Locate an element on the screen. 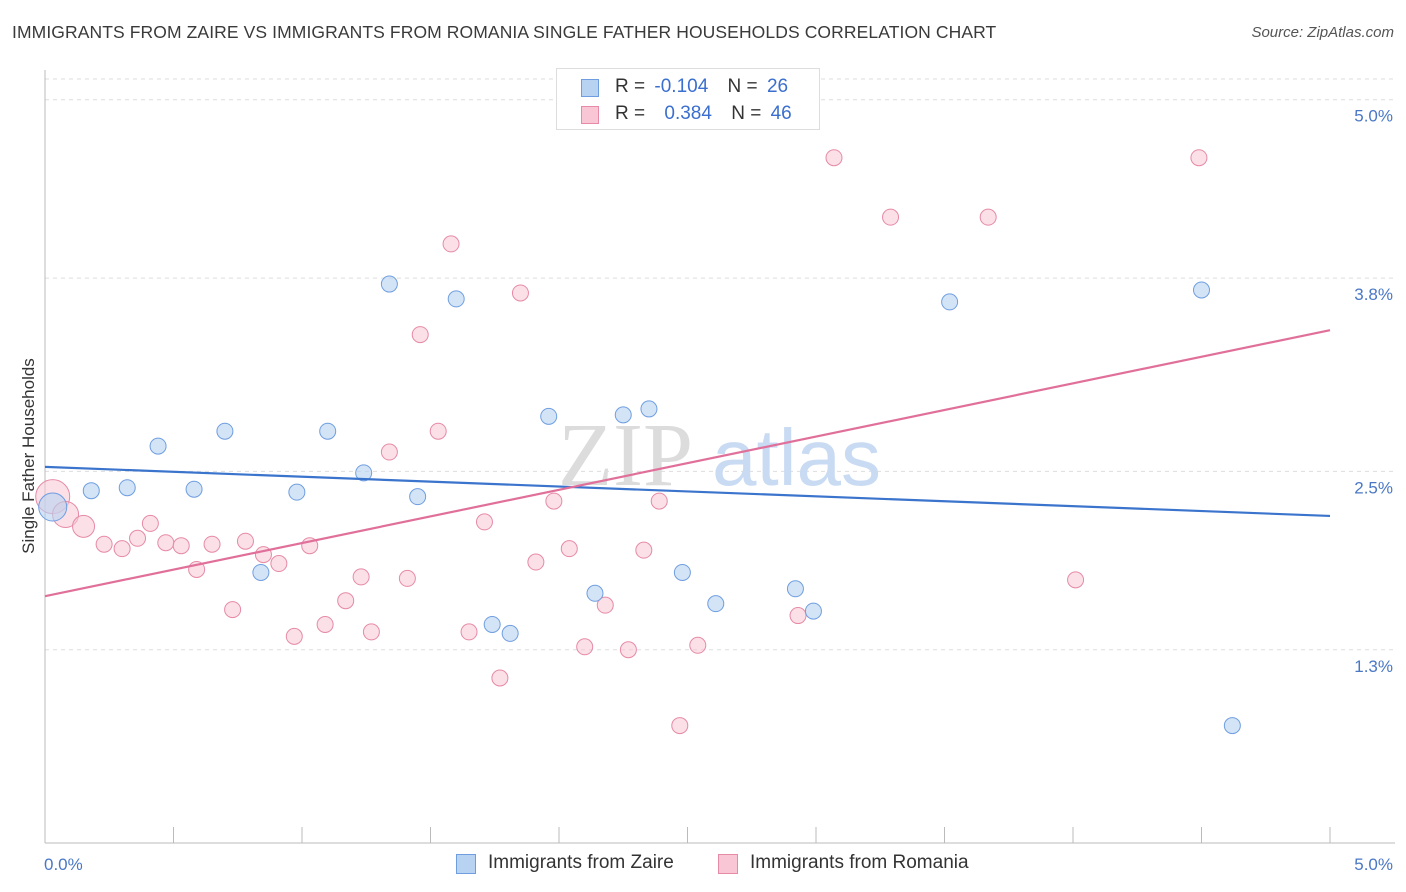 Image resolution: width=1406 pixels, height=892 pixels. y-tick-label: 5.0% is located at coordinates (1373, 116).